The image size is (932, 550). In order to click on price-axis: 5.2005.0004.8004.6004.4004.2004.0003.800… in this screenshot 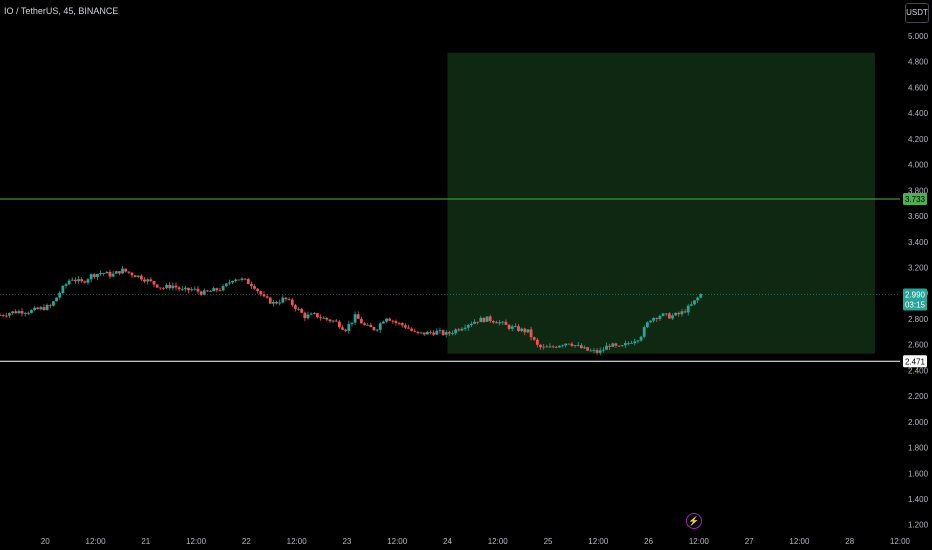, I will do `click(918, 267)`.